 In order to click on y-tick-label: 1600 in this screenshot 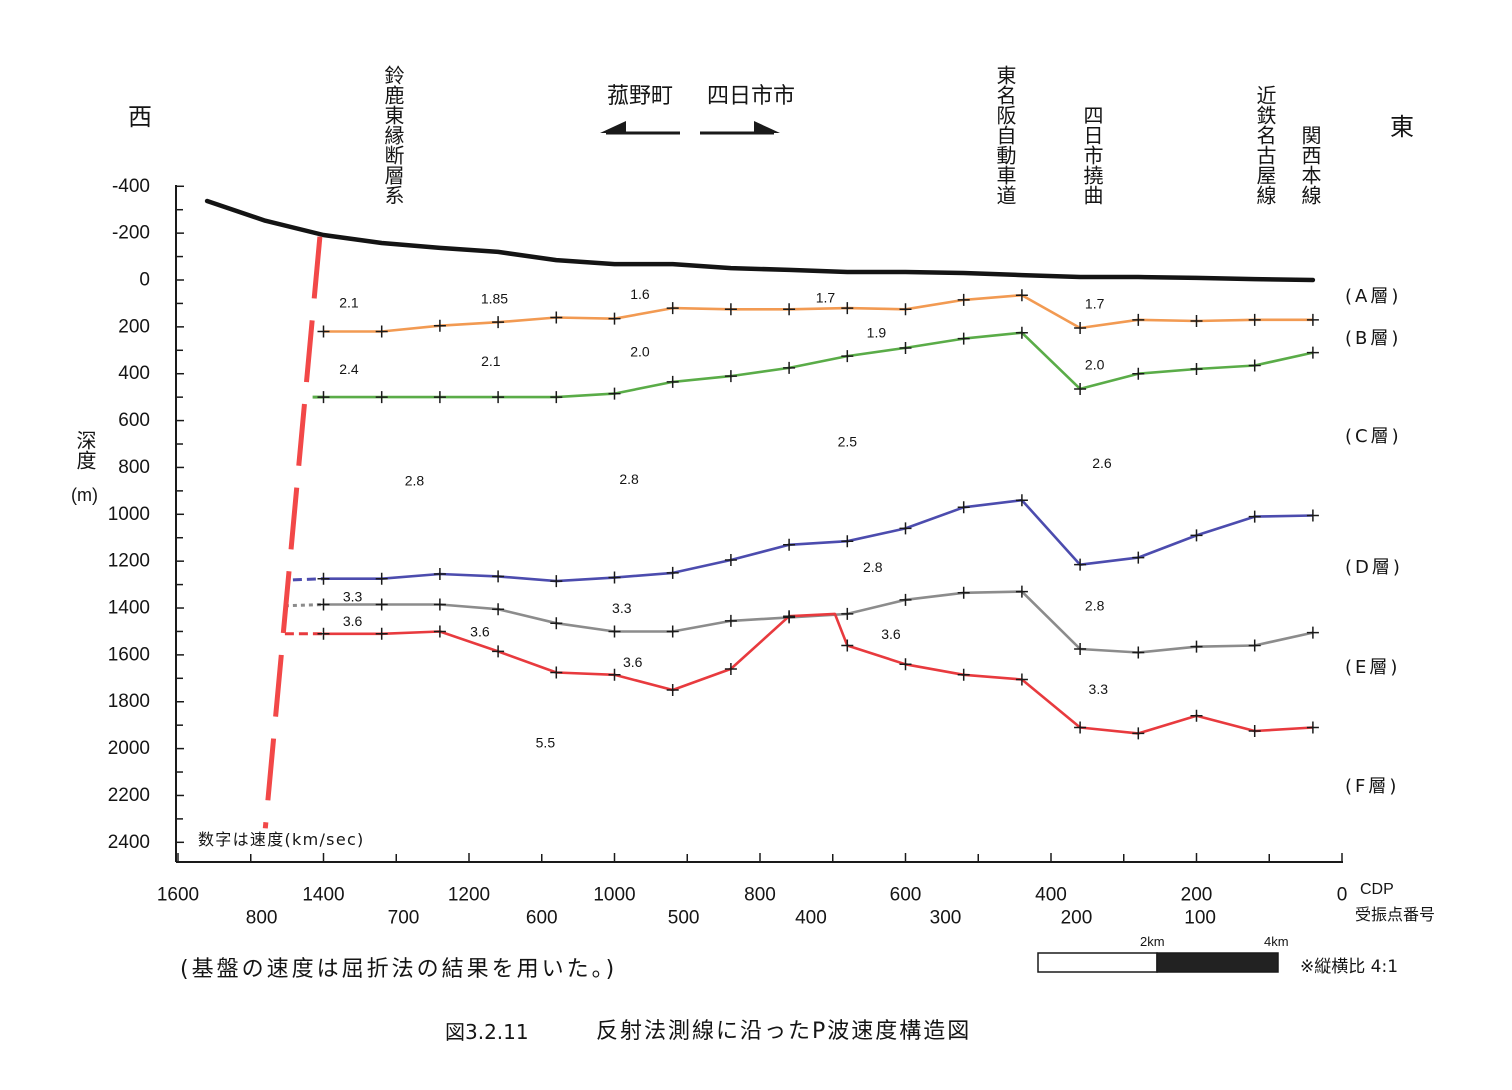, I will do `click(129, 654)`.